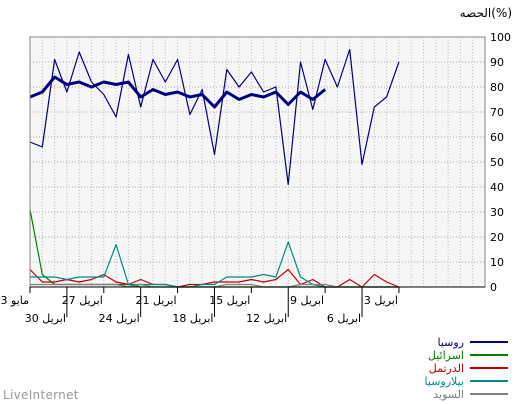  I want to click on y-axis-title: الحصه(%), so click(486, 13).